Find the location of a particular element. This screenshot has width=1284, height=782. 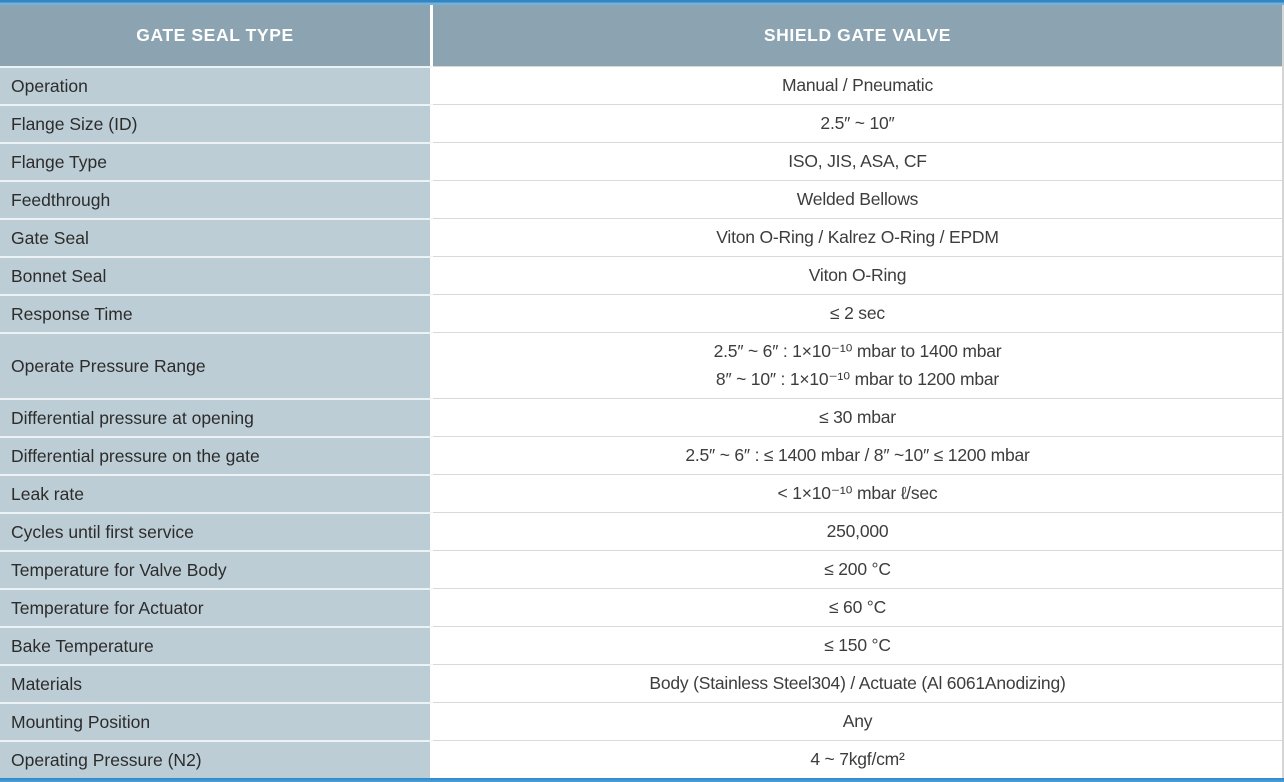

spec-row-mounting-position: Mounting Position Any is located at coordinates (642, 721).